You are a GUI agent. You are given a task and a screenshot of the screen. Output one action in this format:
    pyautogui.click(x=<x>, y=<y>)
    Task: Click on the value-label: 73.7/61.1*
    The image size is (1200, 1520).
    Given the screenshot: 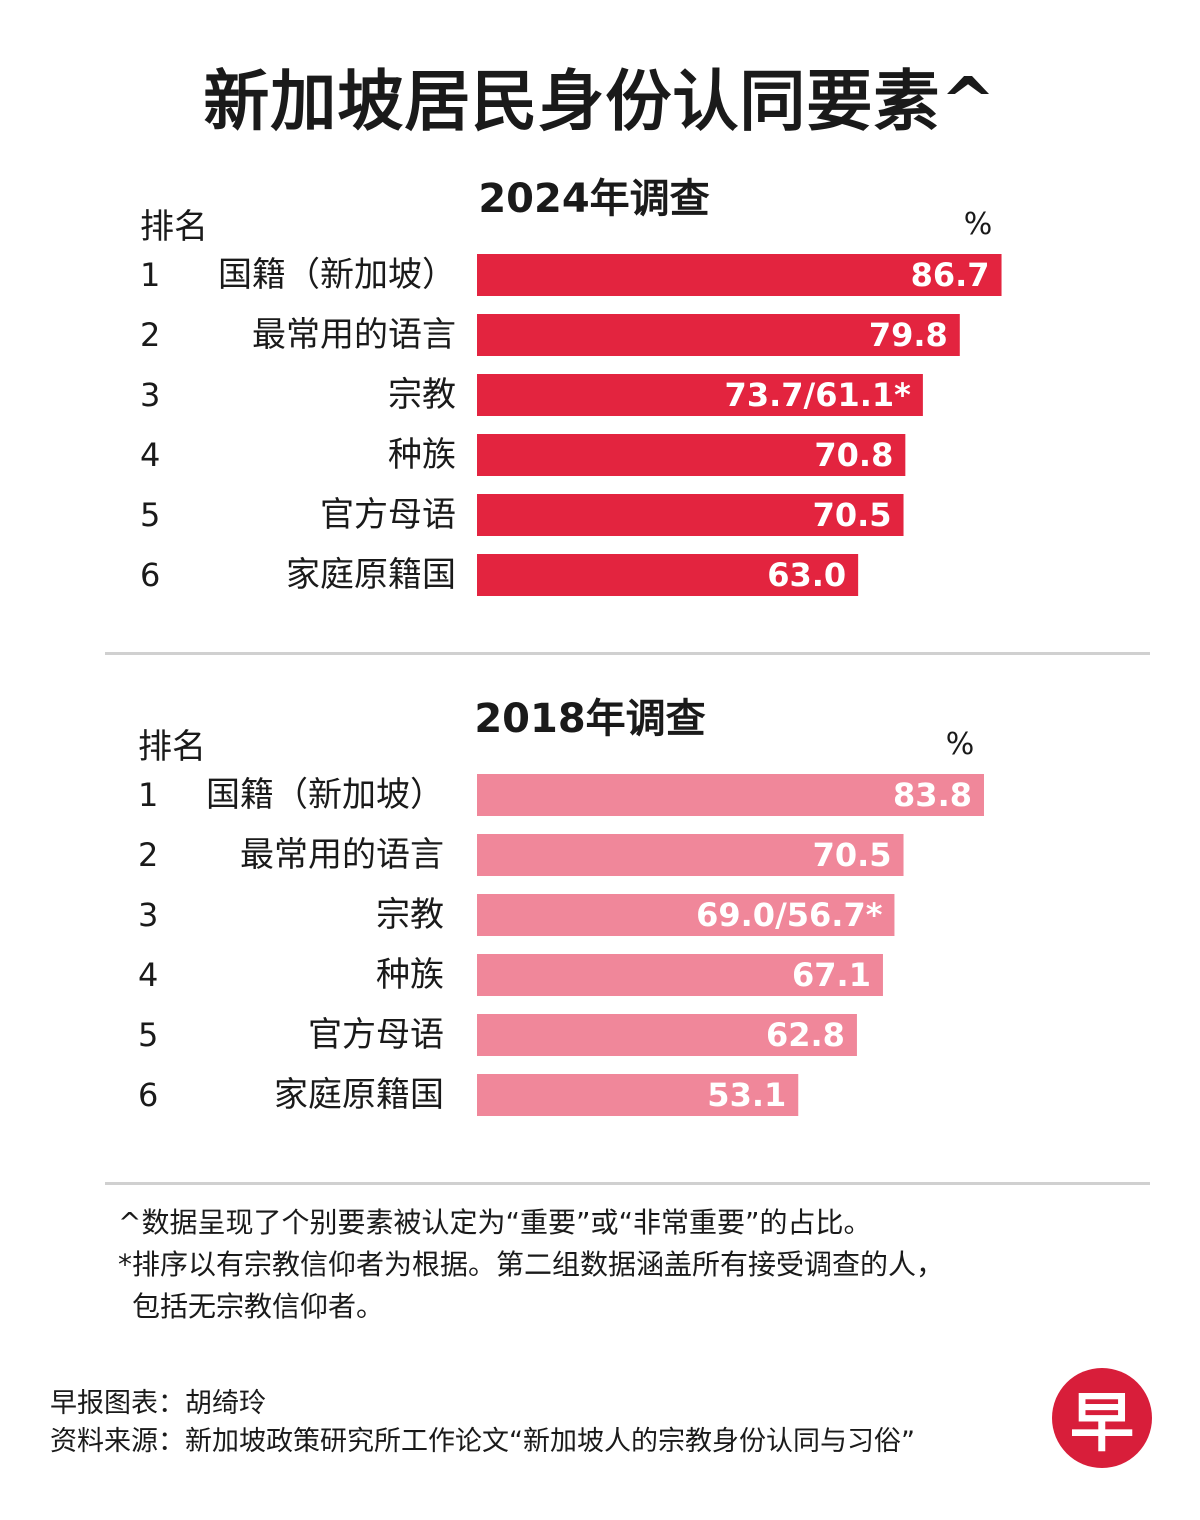 What is the action you would take?
    pyautogui.click(x=818, y=395)
    